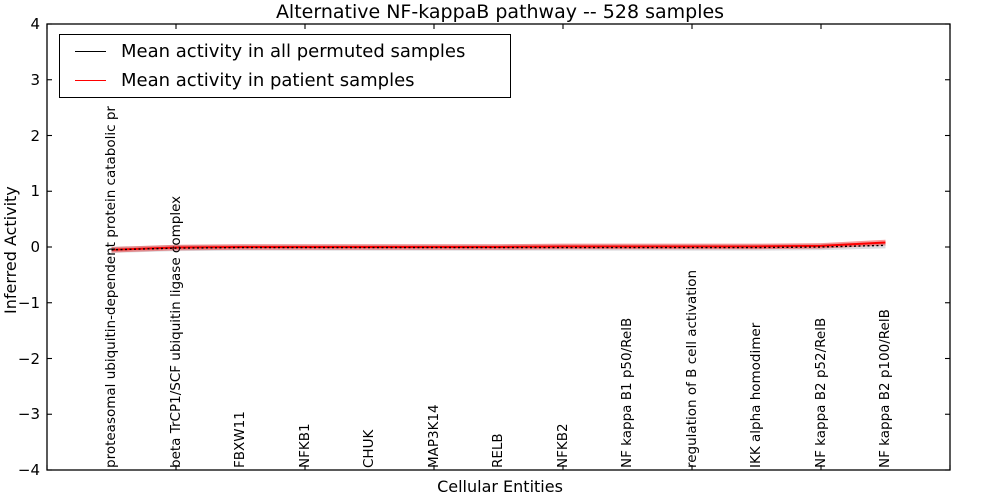 This screenshot has height=500, width=1000. Describe the element at coordinates (35, 79) in the screenshot. I see `y-tick-label: 3` at that location.